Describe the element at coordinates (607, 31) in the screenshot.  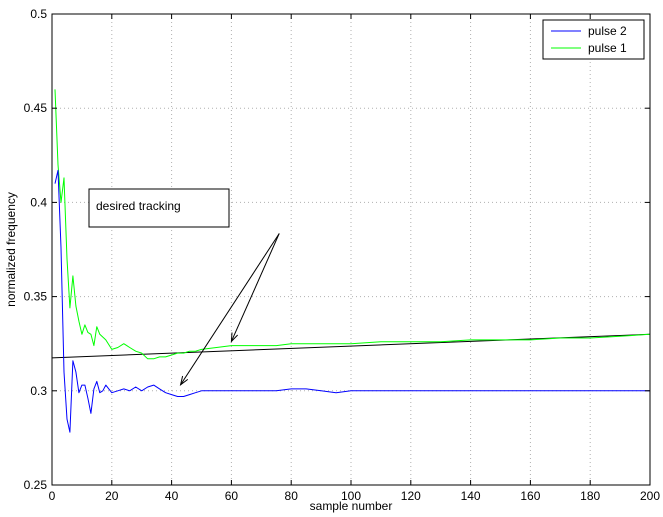
I see `legend-label-pulse-2: pulse 2` at that location.